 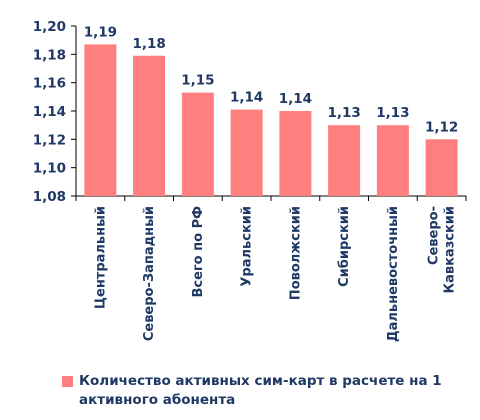 I want to click on category-label: Уральский, so click(x=247, y=246).